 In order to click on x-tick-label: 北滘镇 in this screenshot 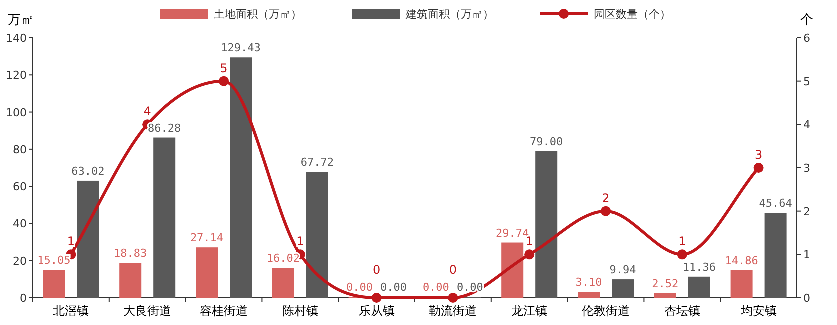, I will do `click(71, 311)`.